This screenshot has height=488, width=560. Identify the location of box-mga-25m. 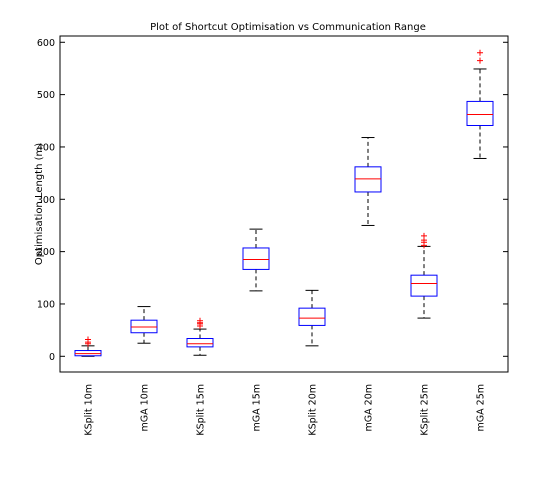
(480, 104).